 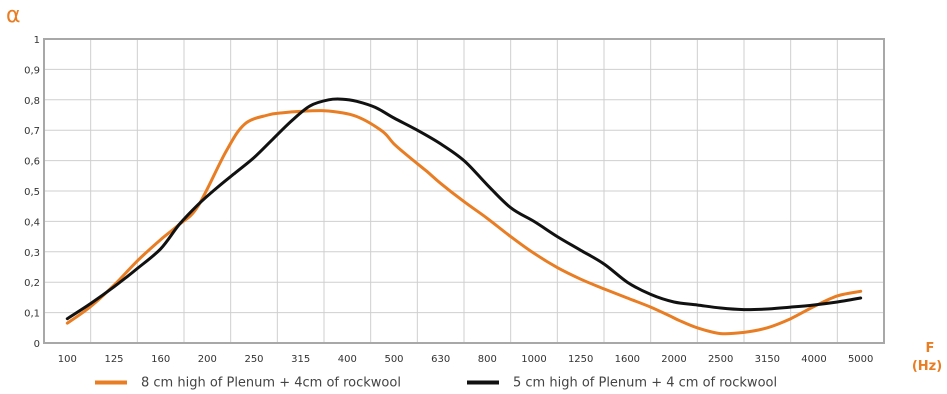 What do you see at coordinates (930, 348) in the screenshot?
I see `x-axis-label: F` at bounding box center [930, 348].